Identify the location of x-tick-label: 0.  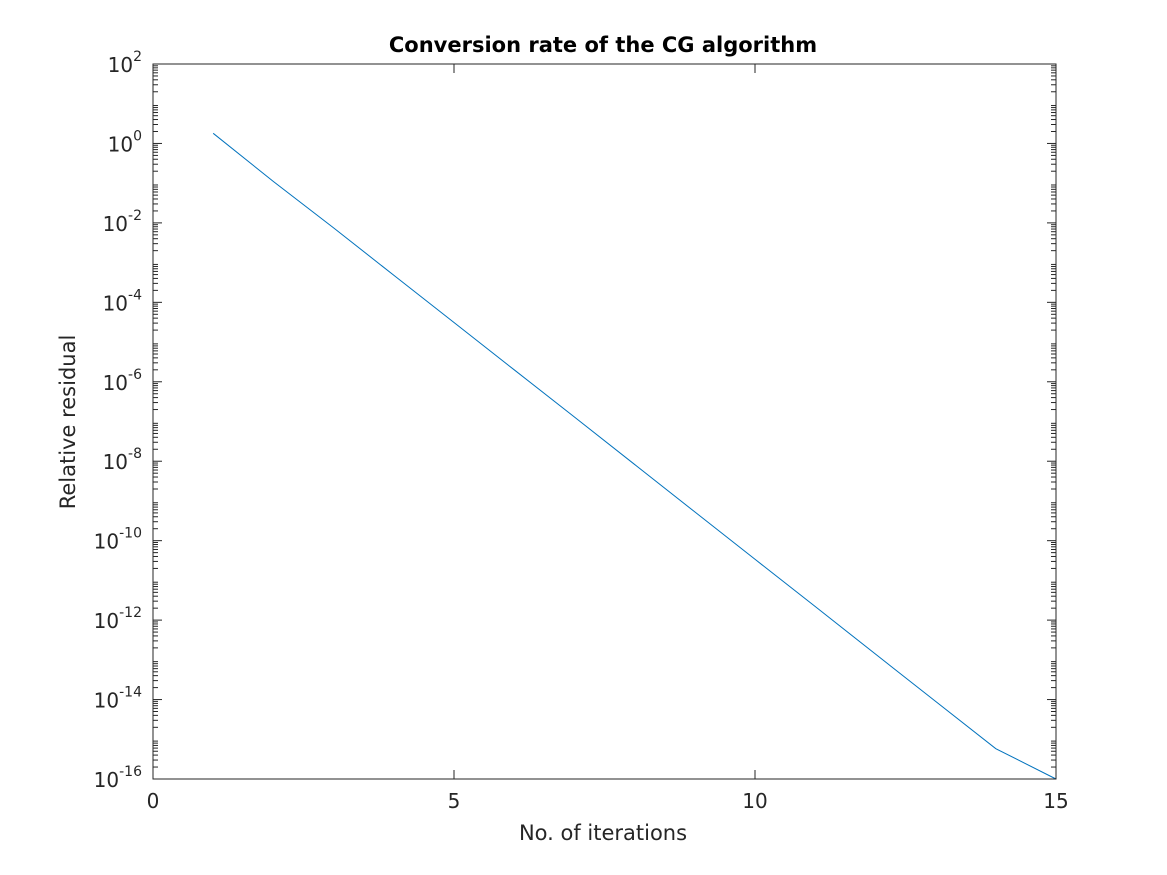
(153, 801).